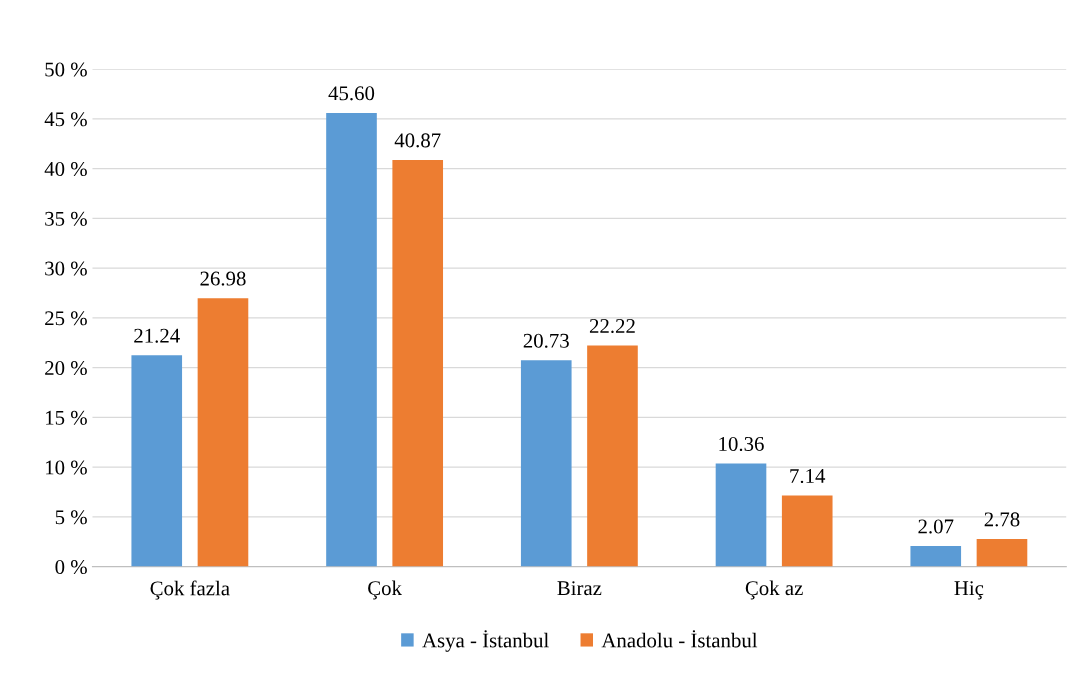  I want to click on data-label: 2.78, so click(1002, 519).